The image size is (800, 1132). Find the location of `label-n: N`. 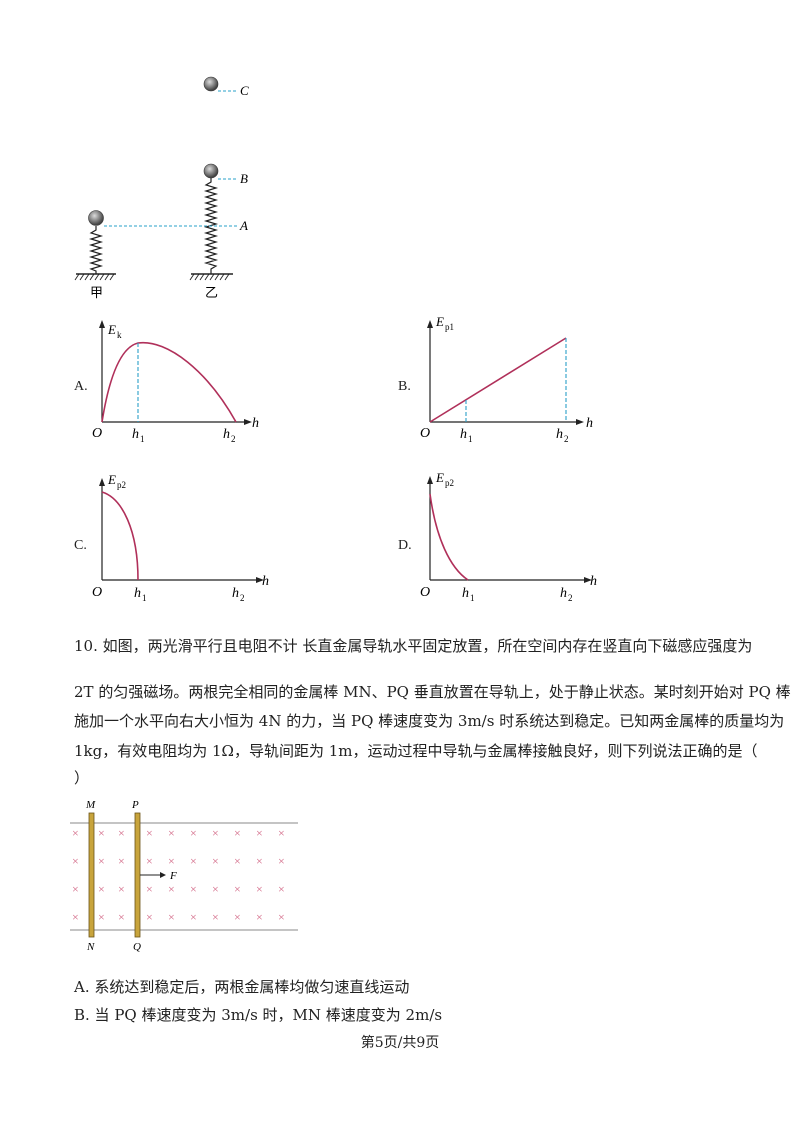

label-n: N is located at coordinates (90, 947).